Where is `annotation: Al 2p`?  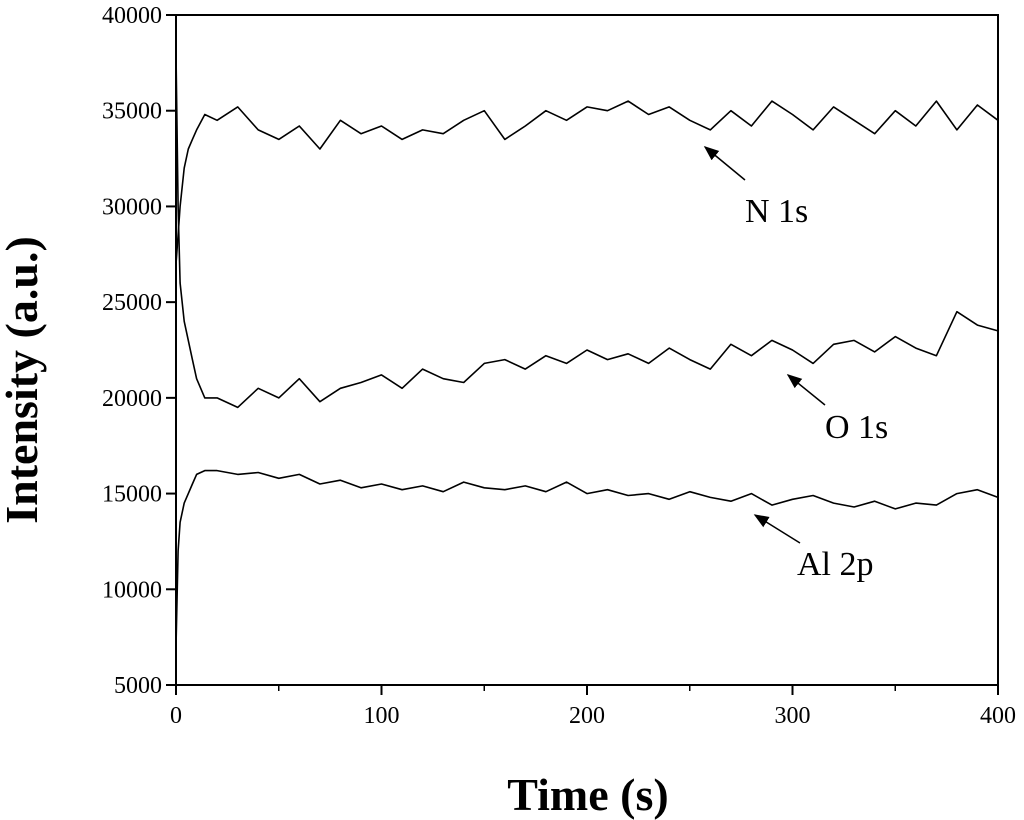
annotation: Al 2p is located at coordinates (835, 564).